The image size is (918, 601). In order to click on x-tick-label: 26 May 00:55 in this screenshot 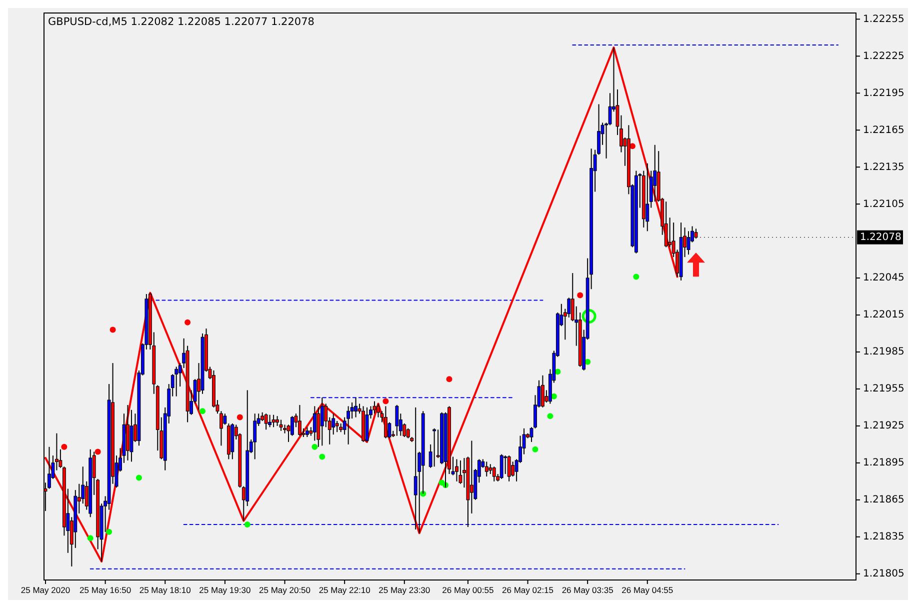, I will do `click(468, 590)`.